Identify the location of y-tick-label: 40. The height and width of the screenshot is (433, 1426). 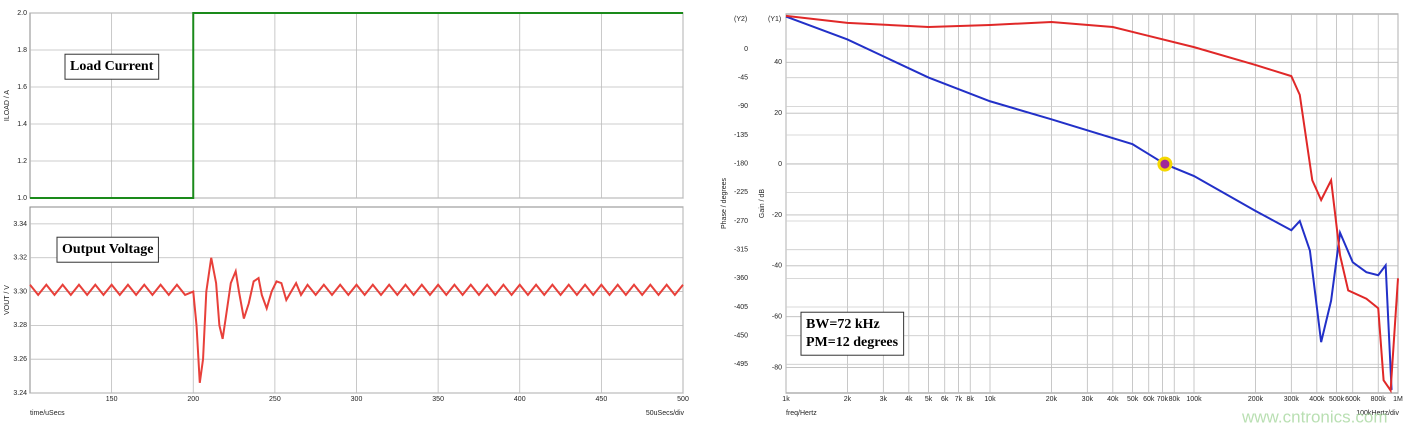
(778, 62).